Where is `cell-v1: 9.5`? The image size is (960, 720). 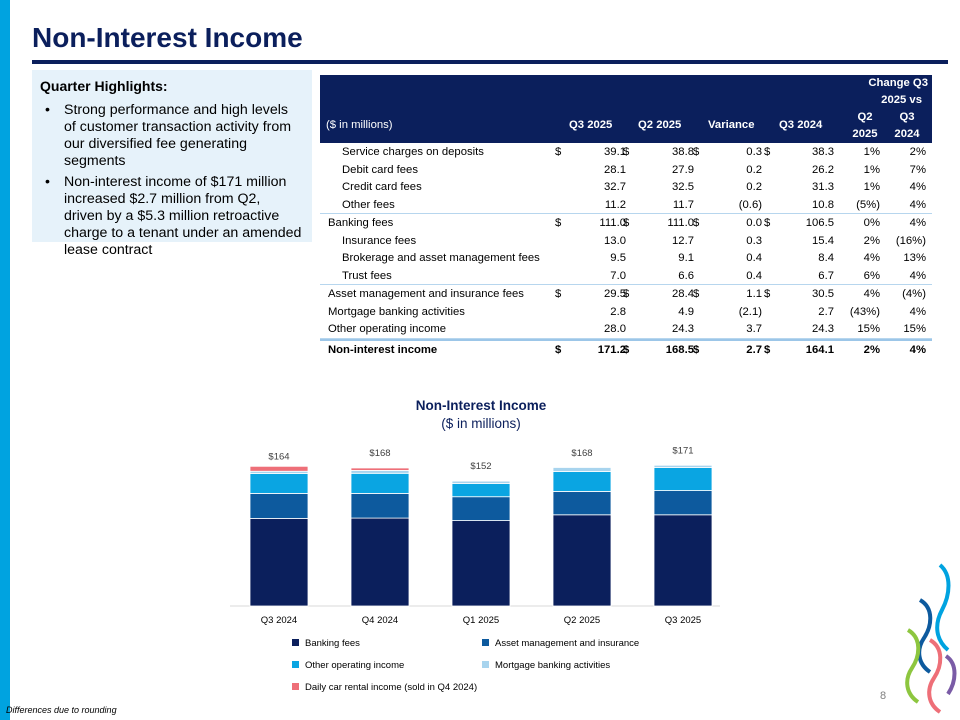 cell-v1: 9.5 is located at coordinates (618, 258).